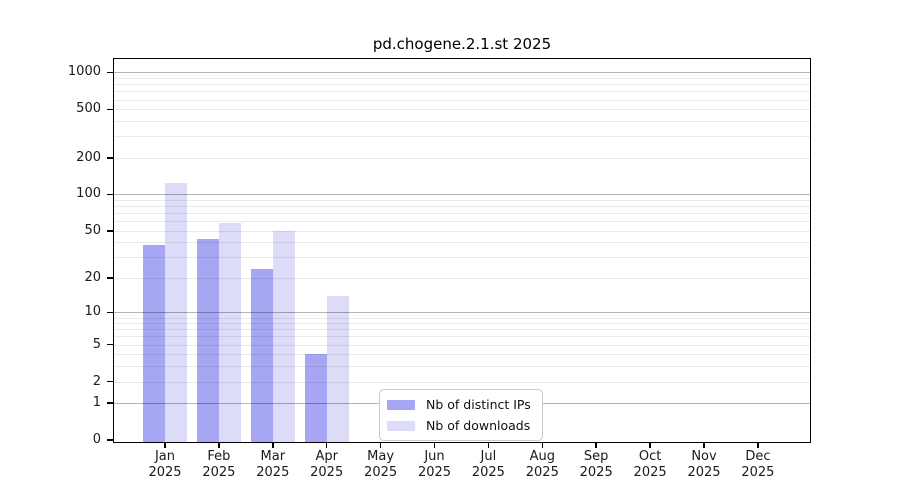 The width and height of the screenshot is (900, 500). I want to click on x-tick-label: Aug 2025, so click(542, 464).